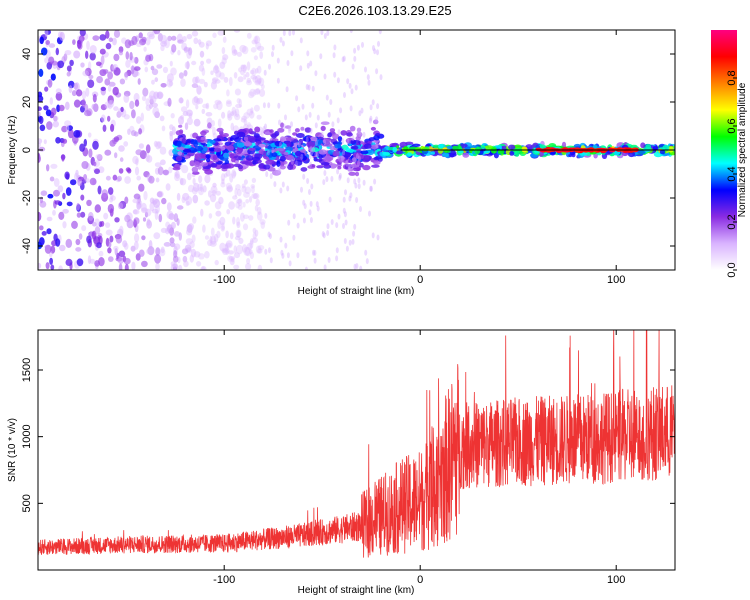 This screenshot has width=750, height=600. I want to click on colorbar-tick-label: 0.4, so click(732, 173).